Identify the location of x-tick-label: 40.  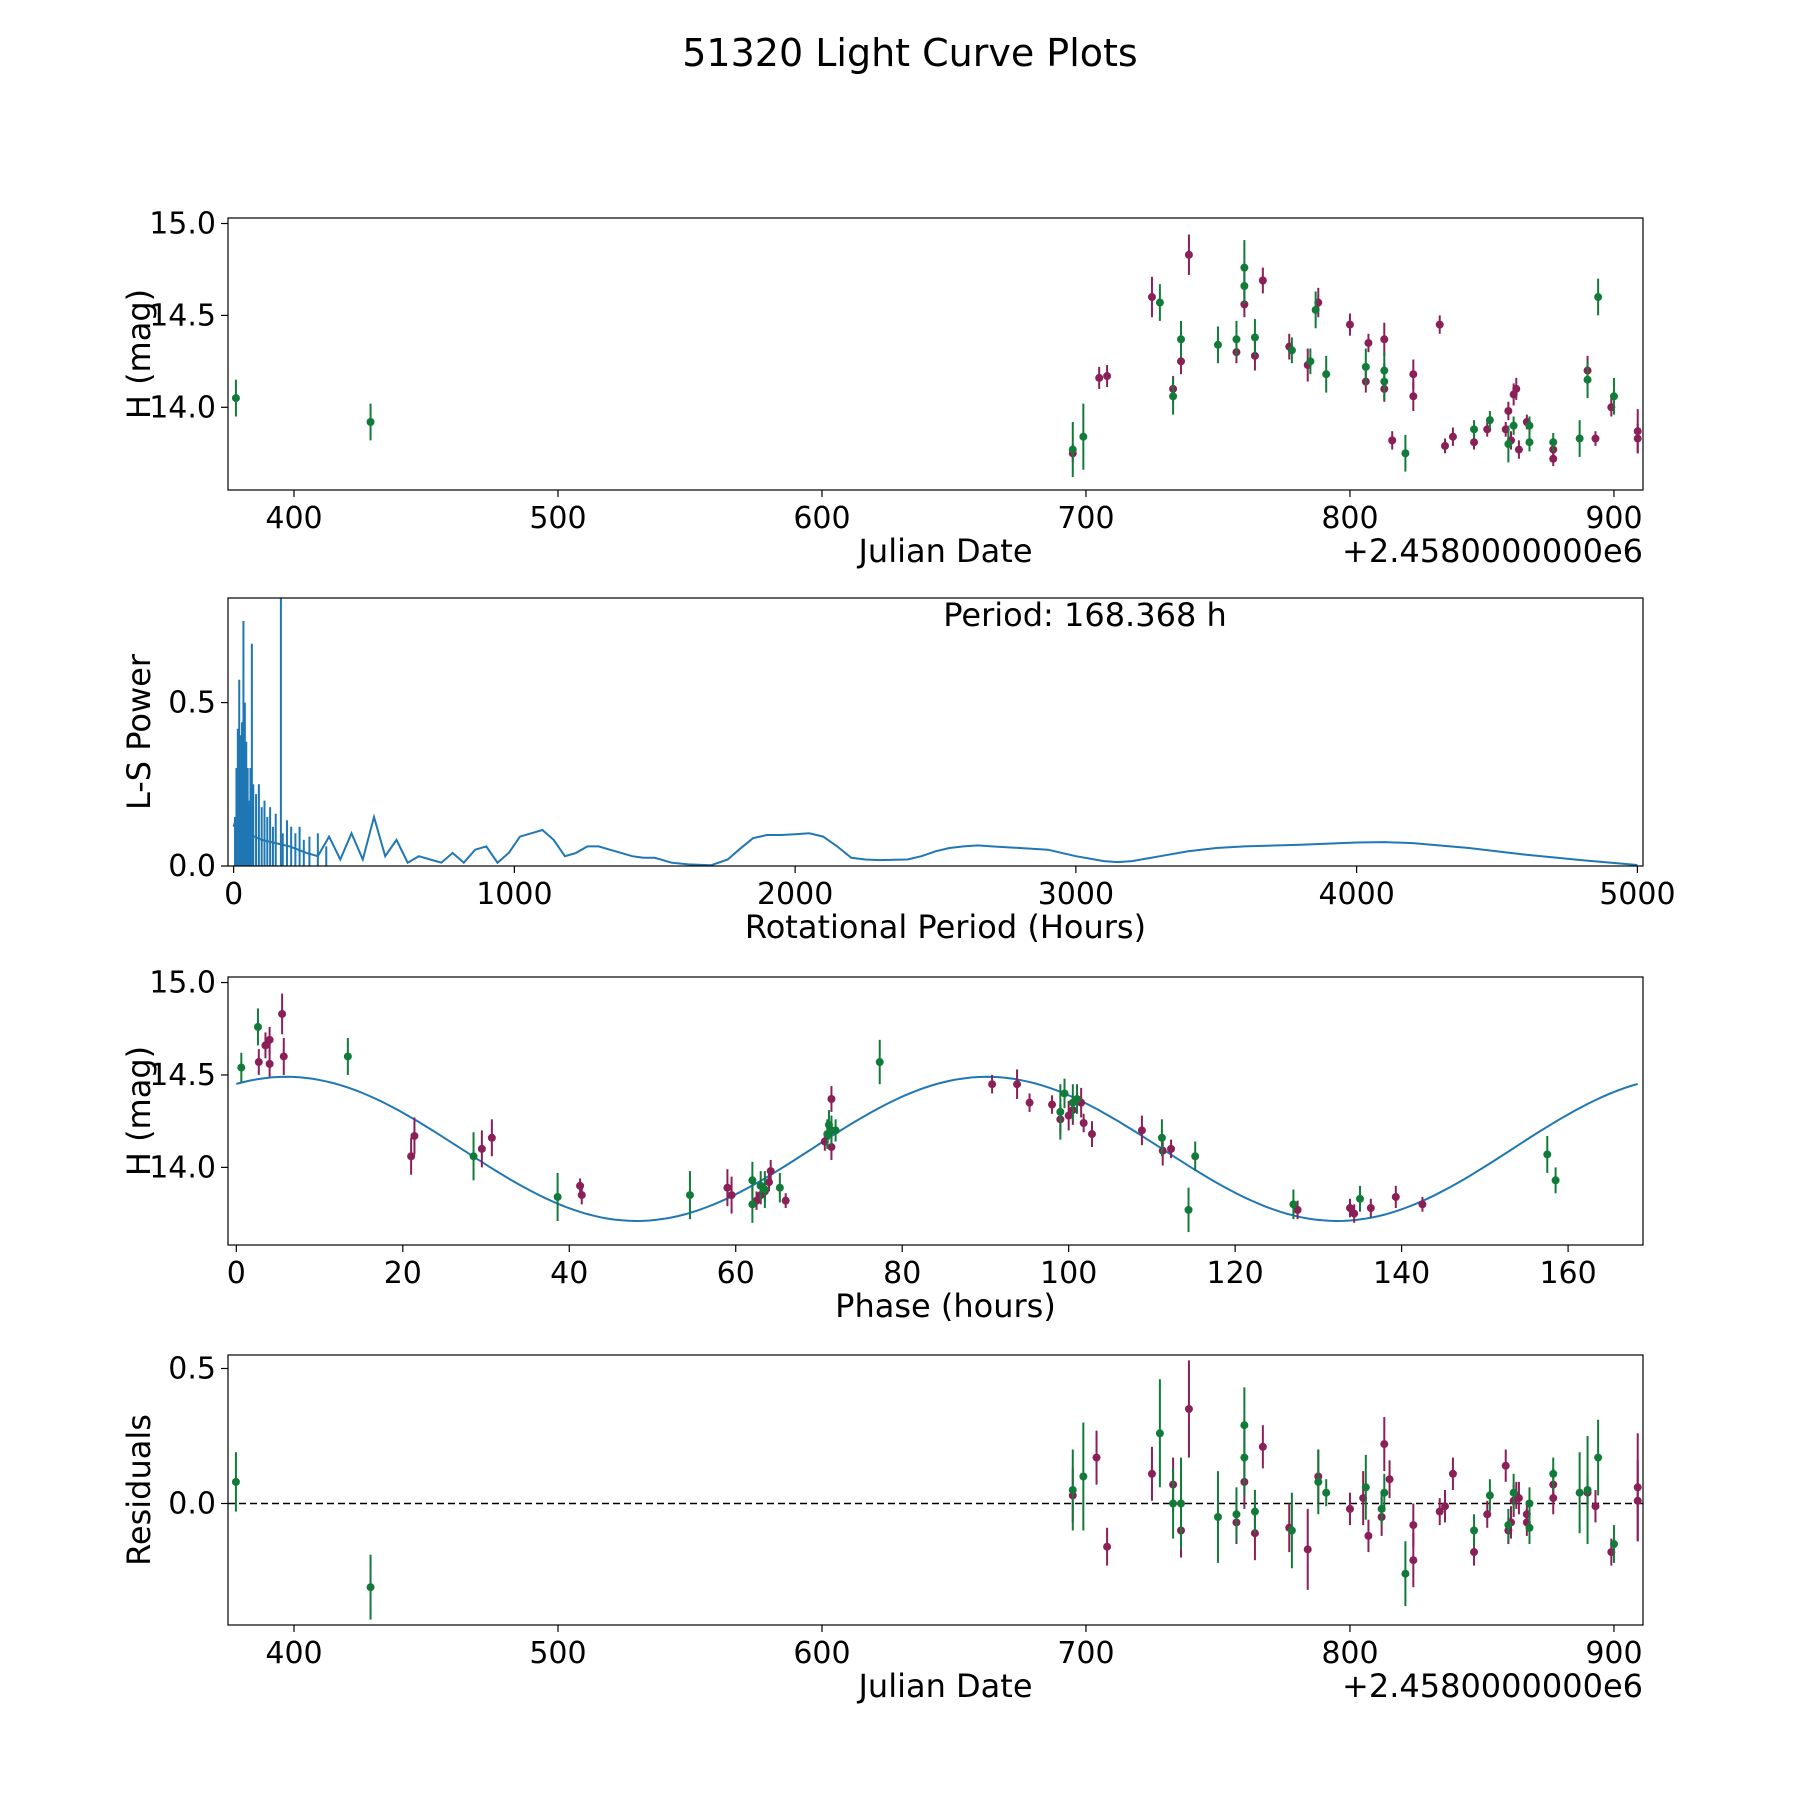
(569, 1273).